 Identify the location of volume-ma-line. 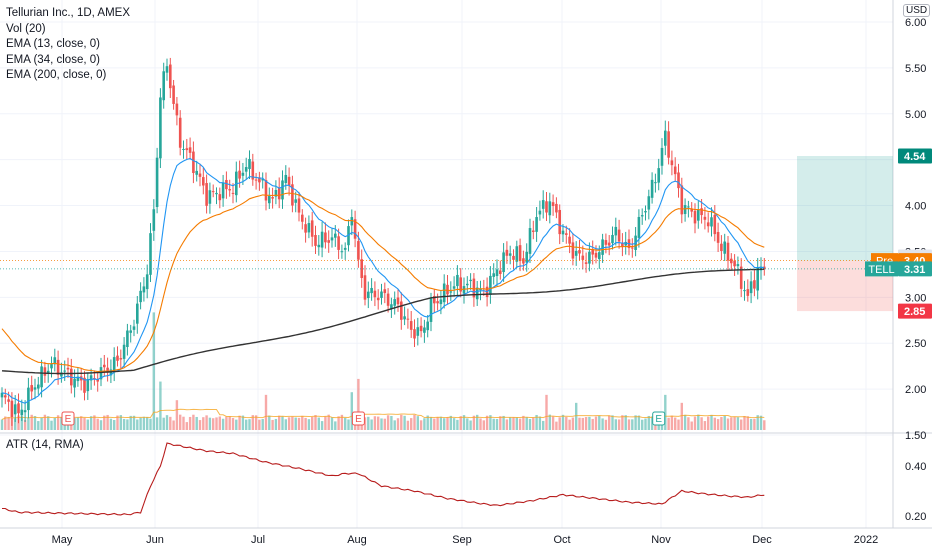
(383, 414).